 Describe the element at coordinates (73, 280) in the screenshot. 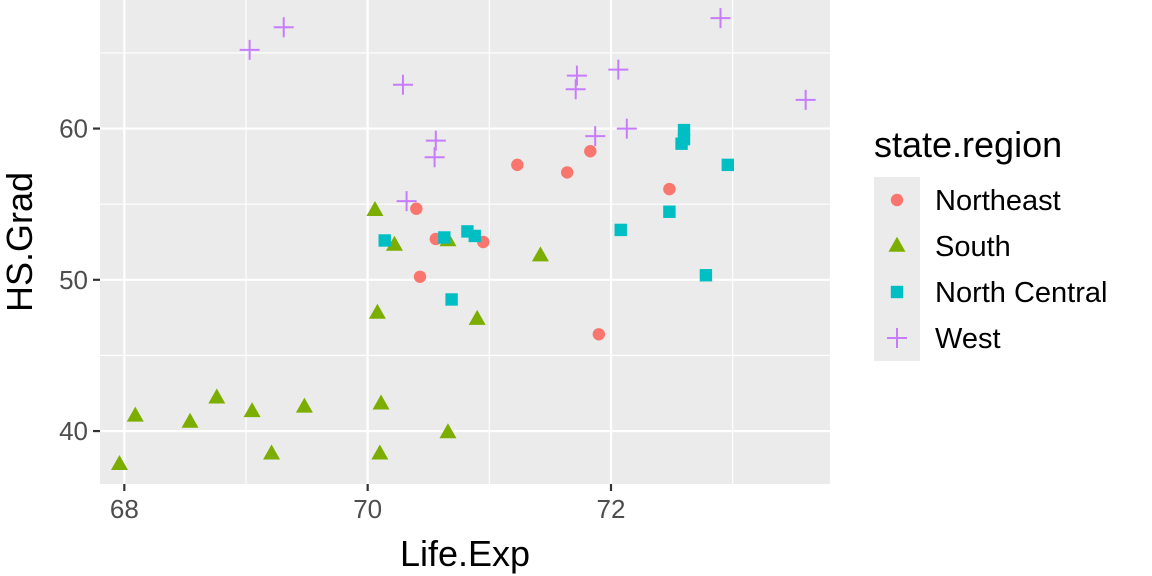

I see `y-tick-label: 50` at that location.